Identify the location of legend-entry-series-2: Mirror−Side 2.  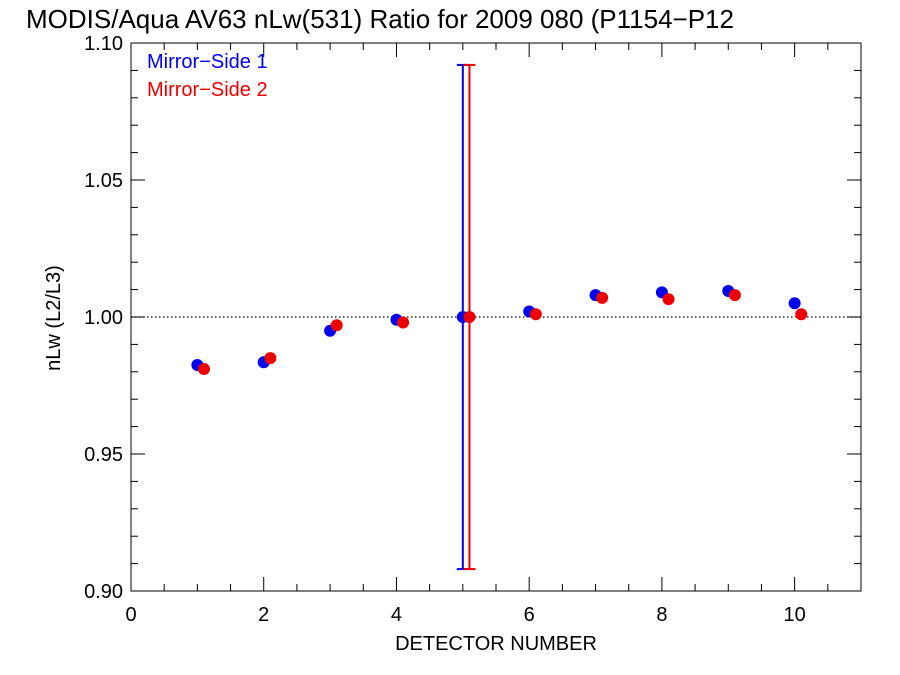
(207, 90).